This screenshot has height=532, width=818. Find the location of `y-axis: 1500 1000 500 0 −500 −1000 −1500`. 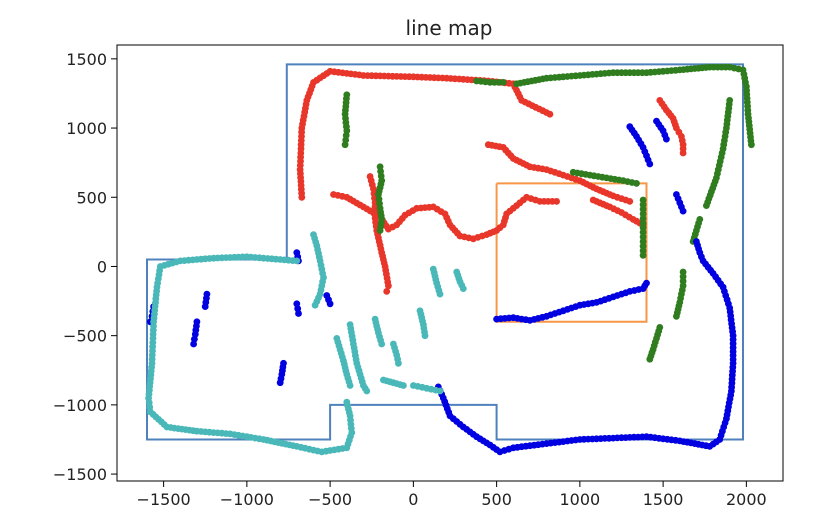

y-axis: 1500 1000 500 0 −500 −1000 −1500 is located at coordinates (85, 267).